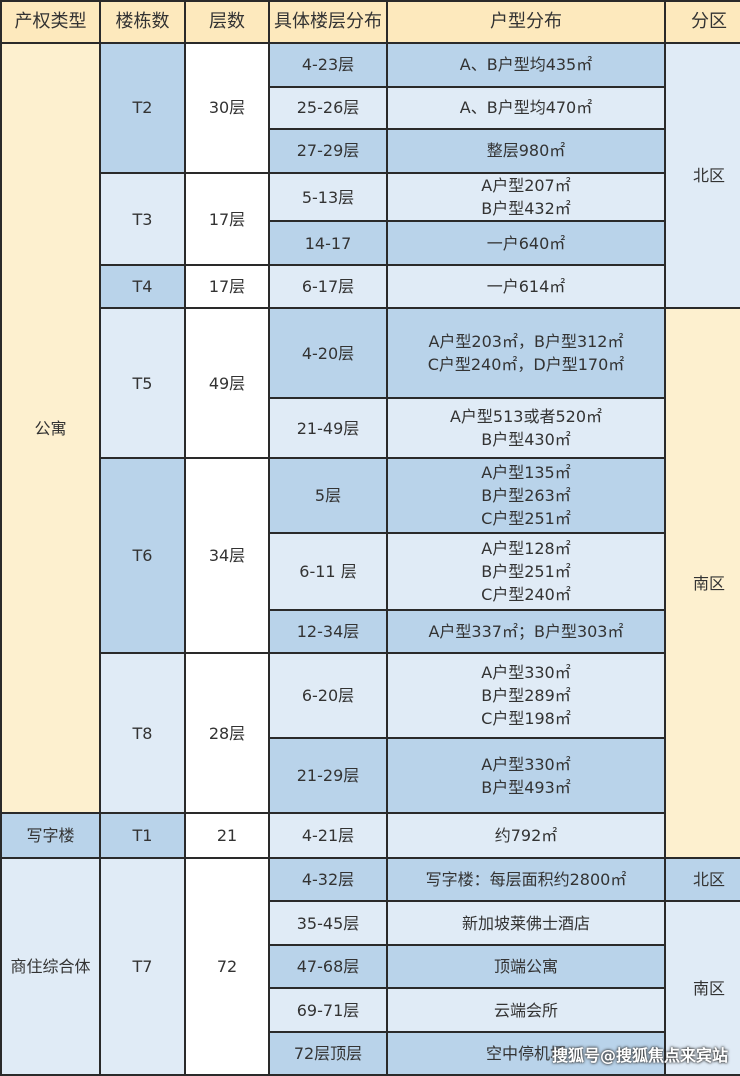  Describe the element at coordinates (525, 1010) in the screenshot. I see `layout-line: 云端会所` at that location.